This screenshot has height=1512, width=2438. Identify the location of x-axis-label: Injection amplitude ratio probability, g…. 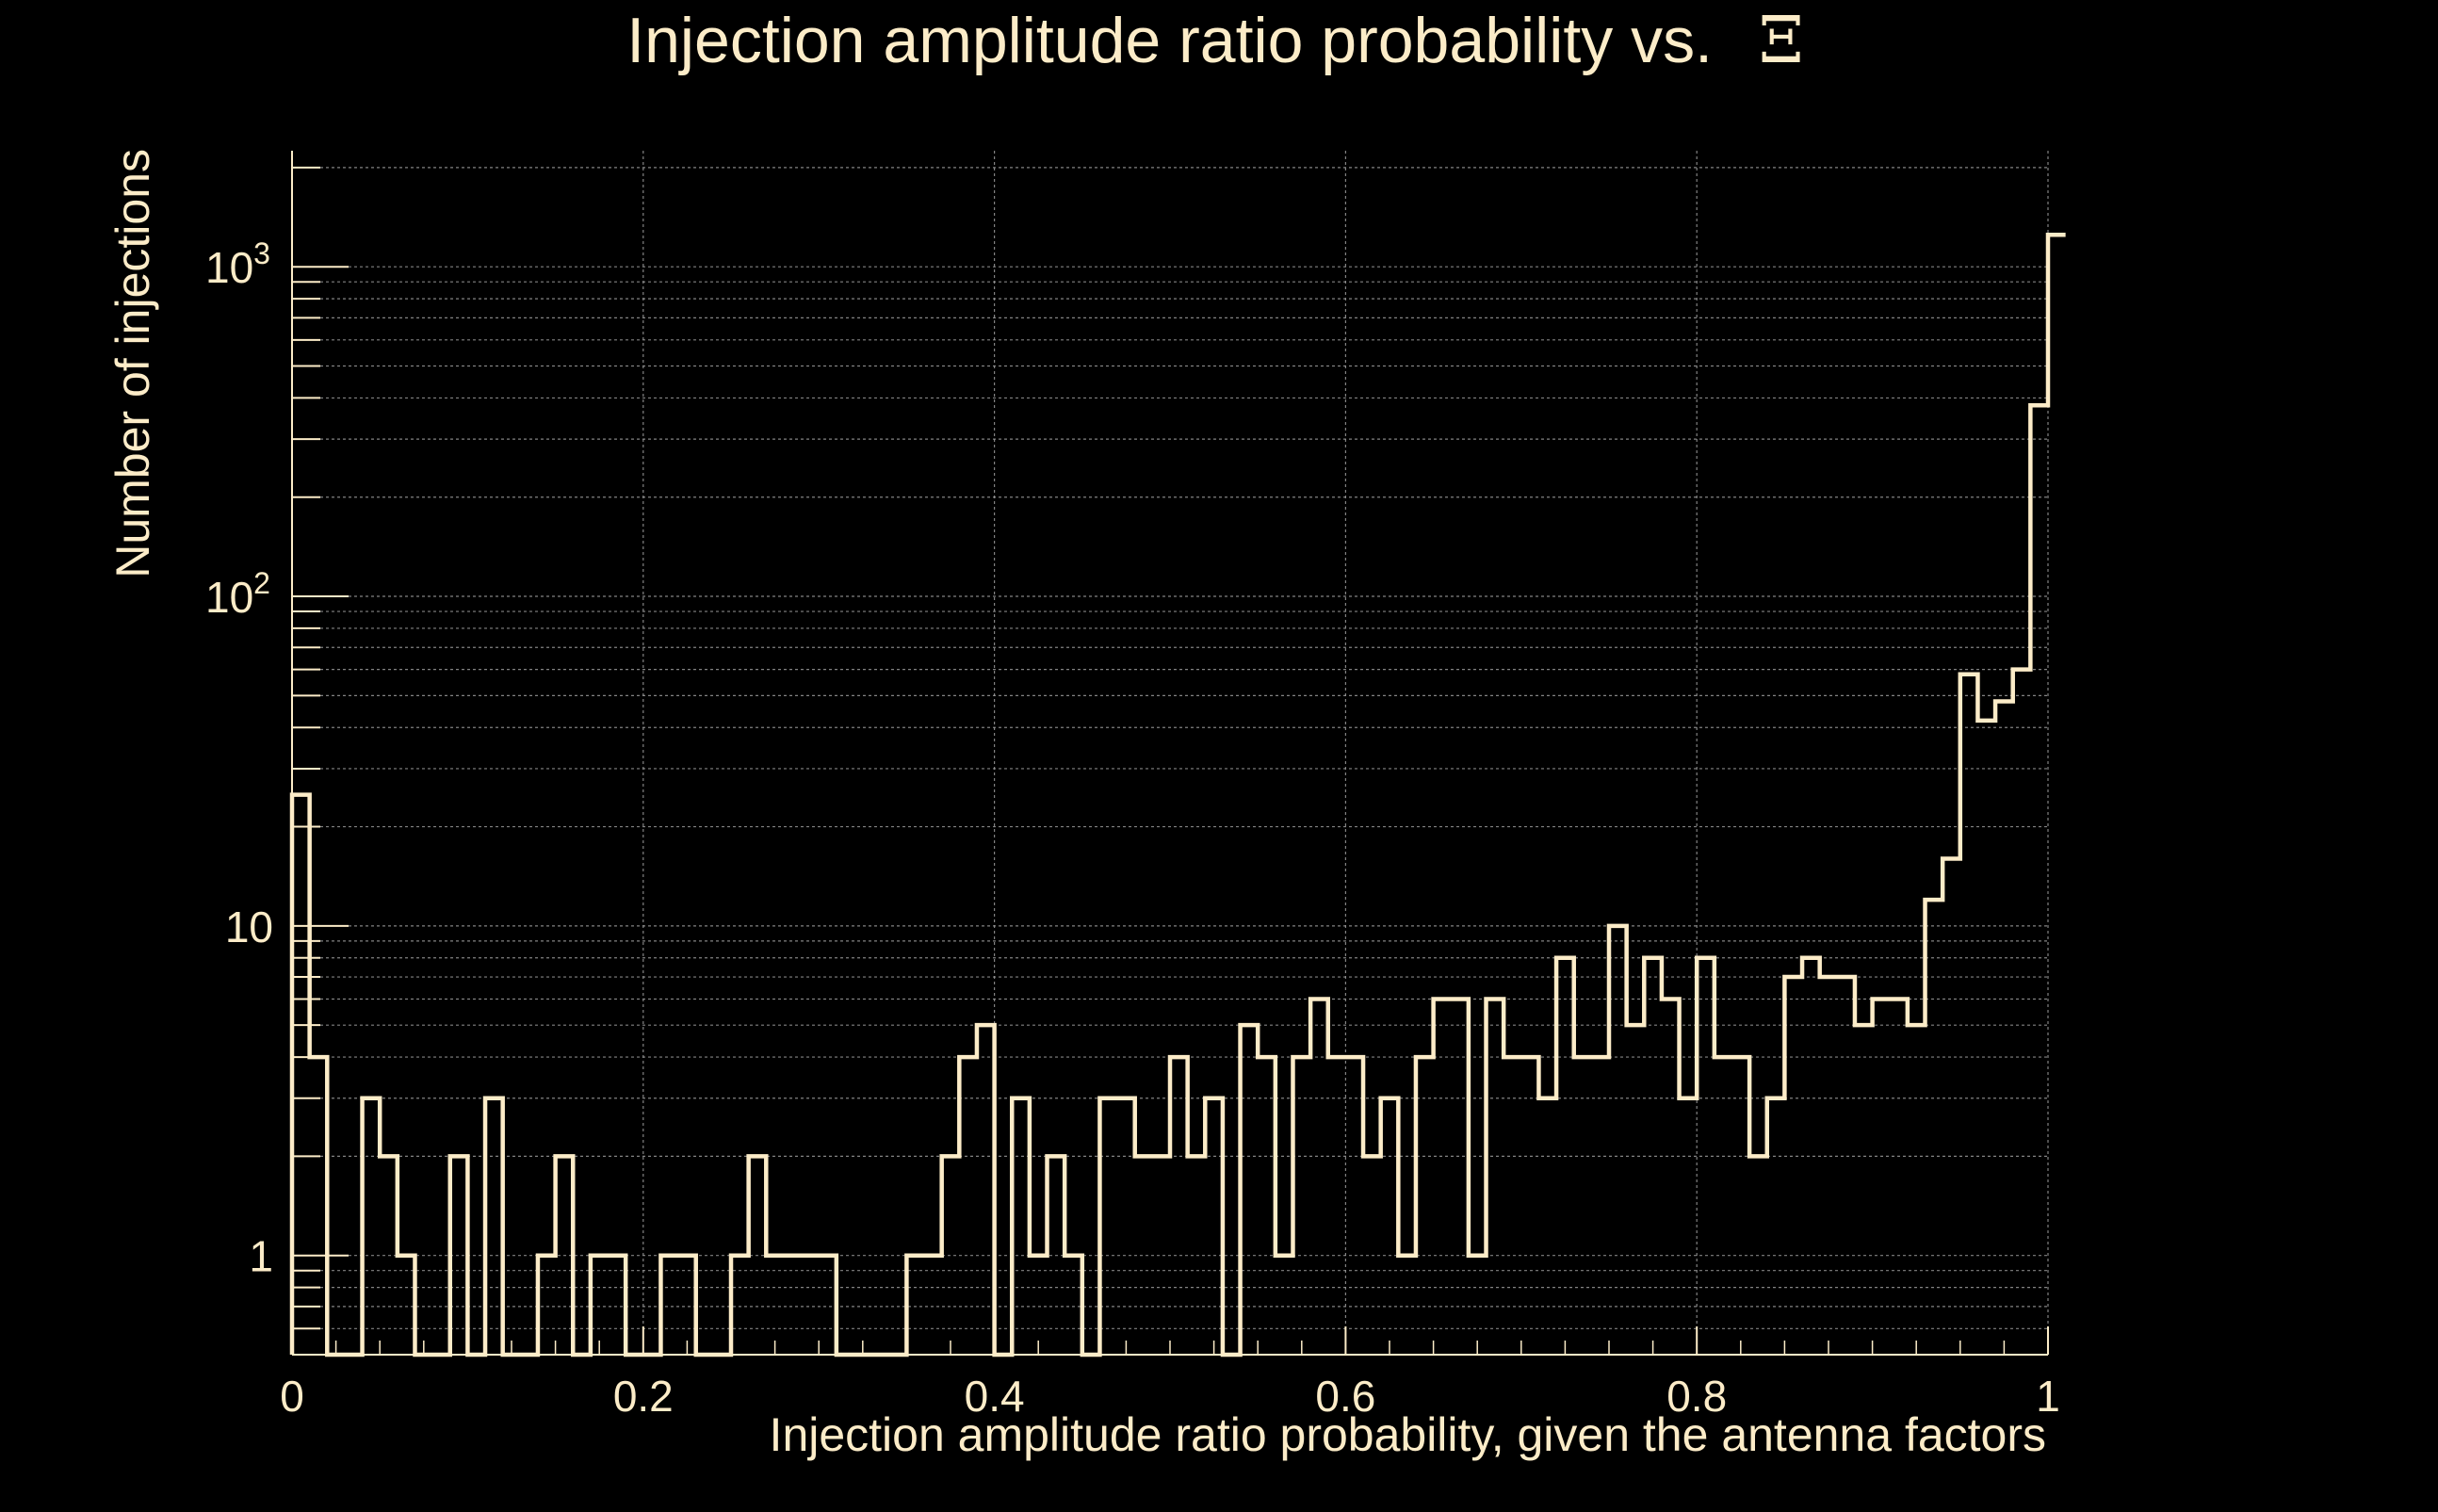
(1408, 1434).